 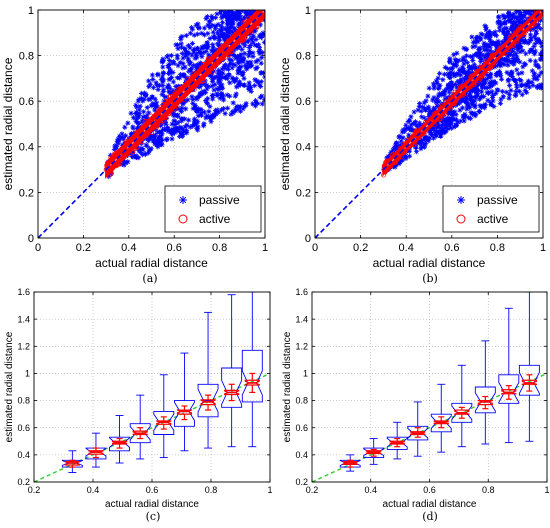 I want to click on diagonal-reference-line, so click(x=152, y=427).